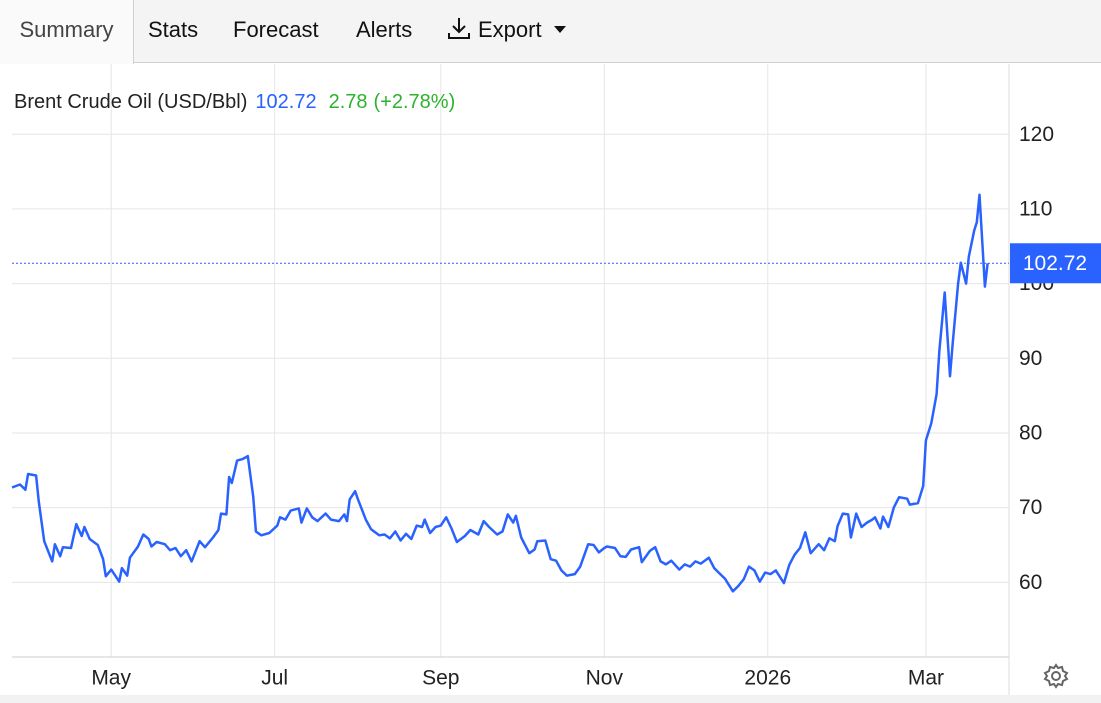 This screenshot has height=703, width=1101. Describe the element at coordinates (1030, 432) in the screenshot. I see `y-tick-label: 80` at that location.